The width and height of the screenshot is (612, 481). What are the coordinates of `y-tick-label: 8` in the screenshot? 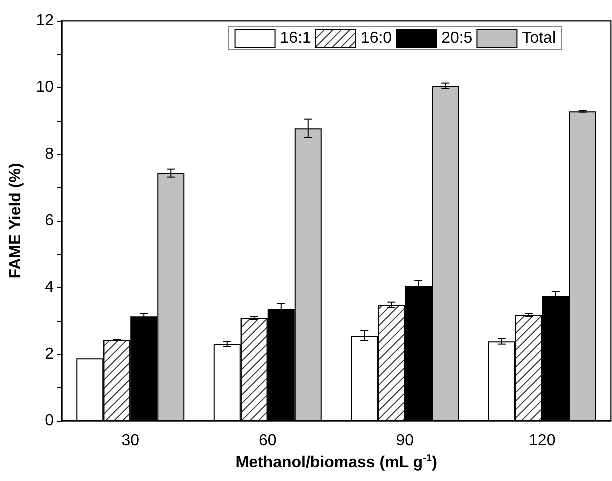 It's located at (49, 154).